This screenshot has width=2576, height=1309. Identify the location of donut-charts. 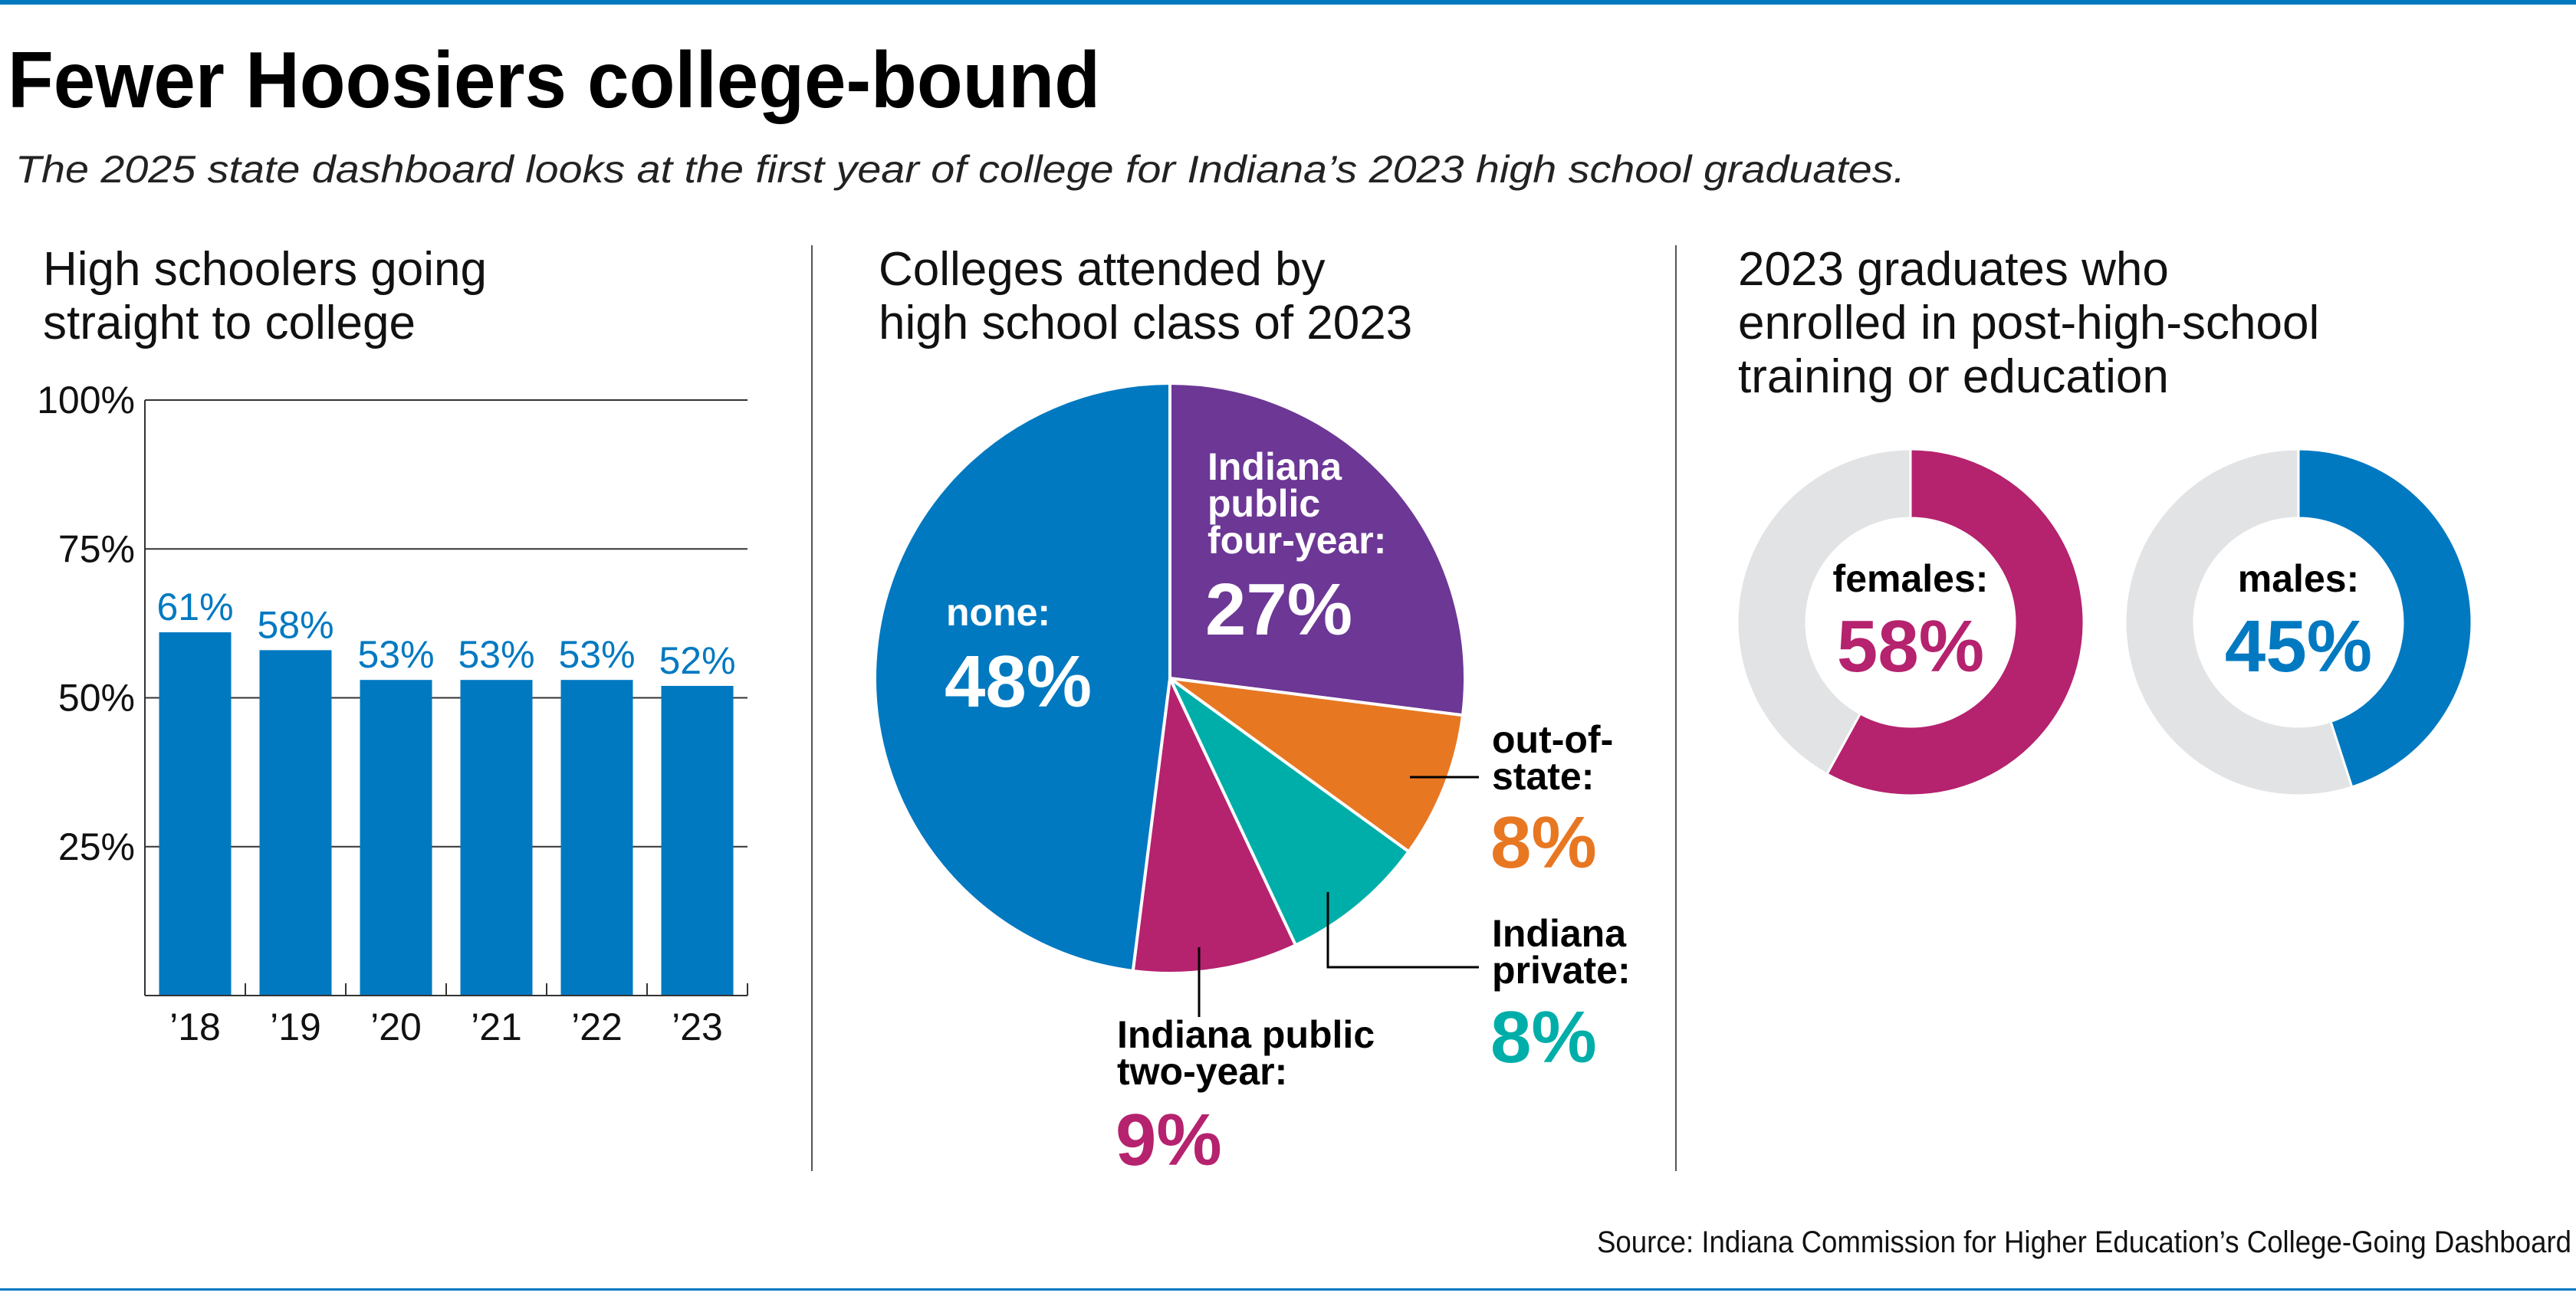
(2104, 623).